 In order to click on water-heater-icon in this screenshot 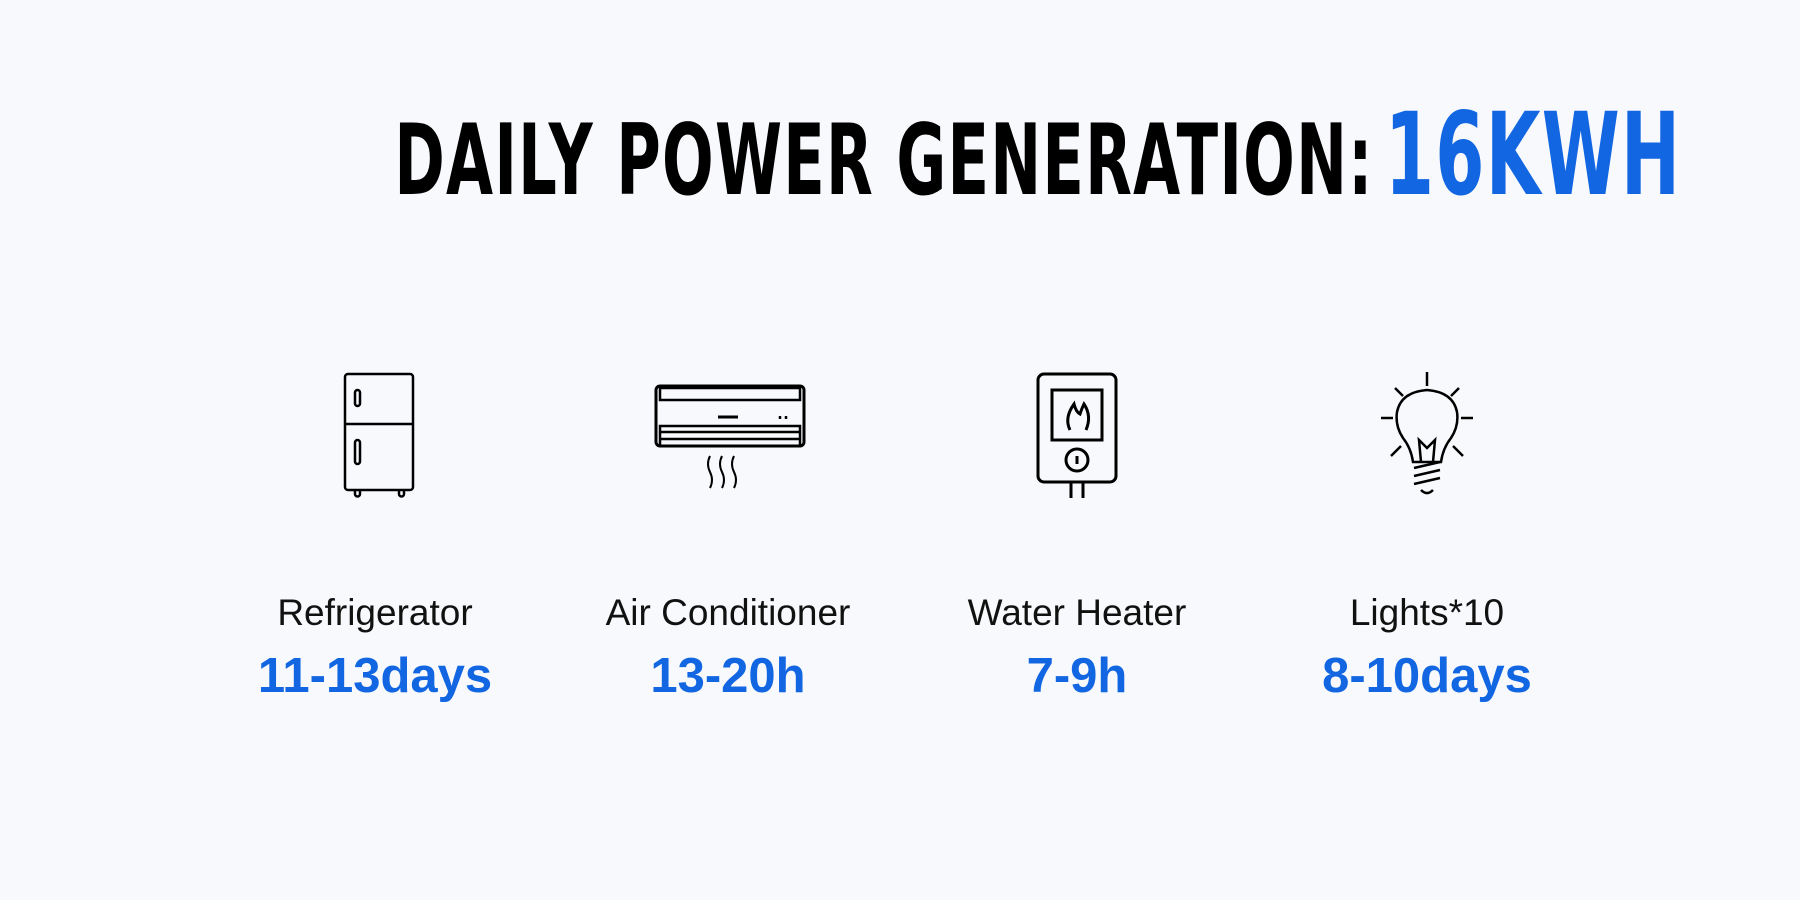, I will do `click(1077, 445)`.